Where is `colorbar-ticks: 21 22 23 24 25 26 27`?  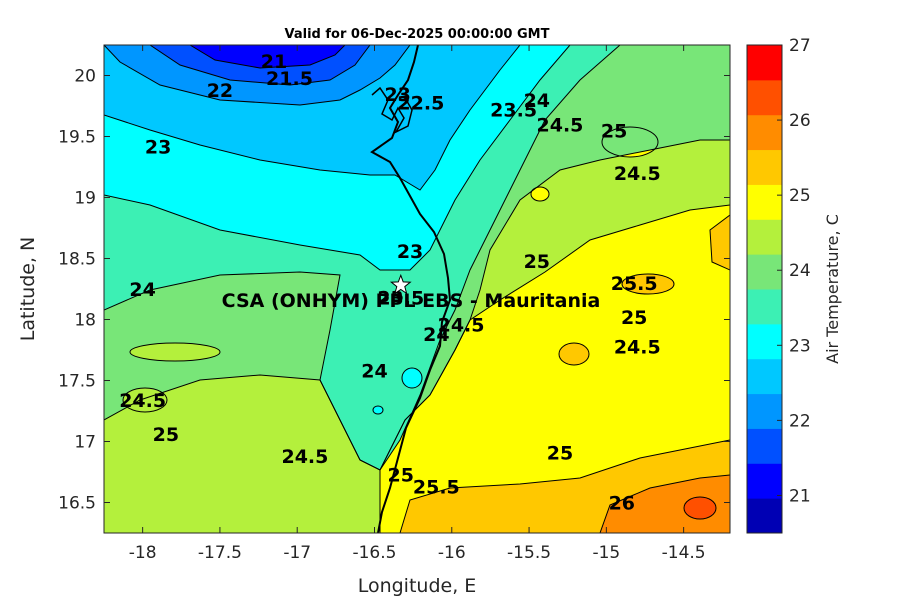 colorbar-ticks: 21 22 23 24 25 26 27 is located at coordinates (794, 271).